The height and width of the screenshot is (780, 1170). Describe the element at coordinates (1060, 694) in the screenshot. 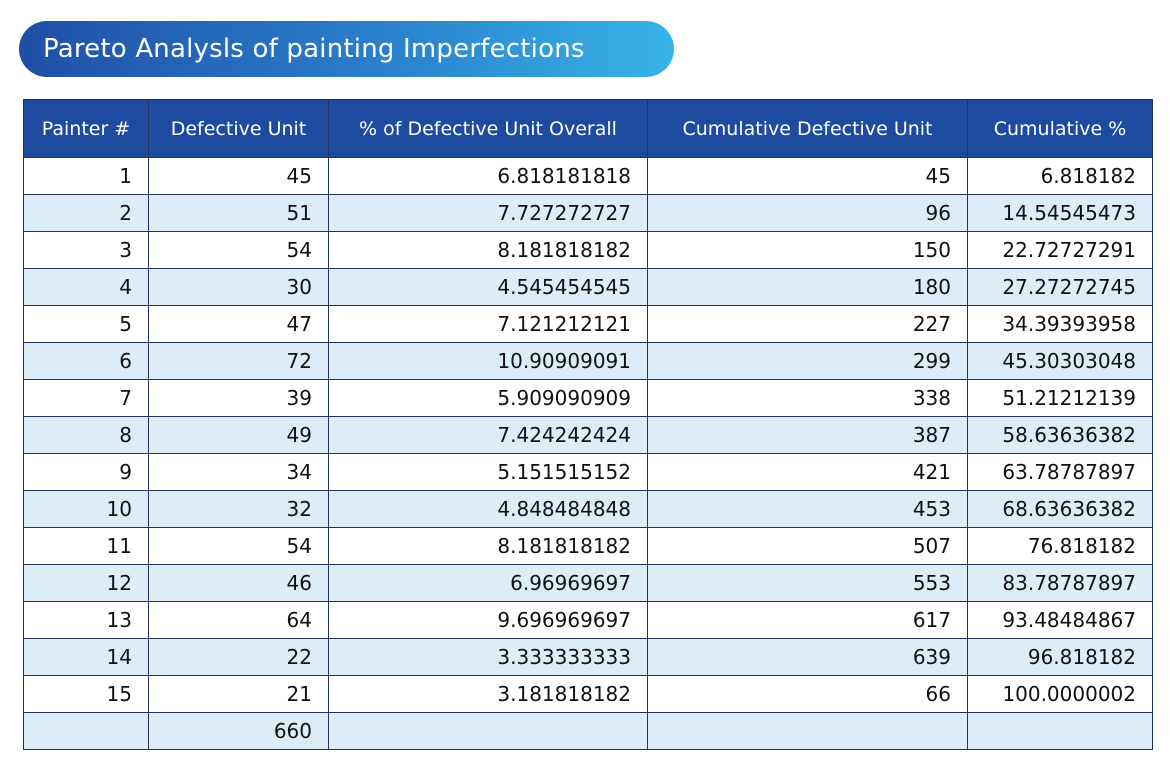

I see `cell-cumulative-percent: 100.0000002` at that location.